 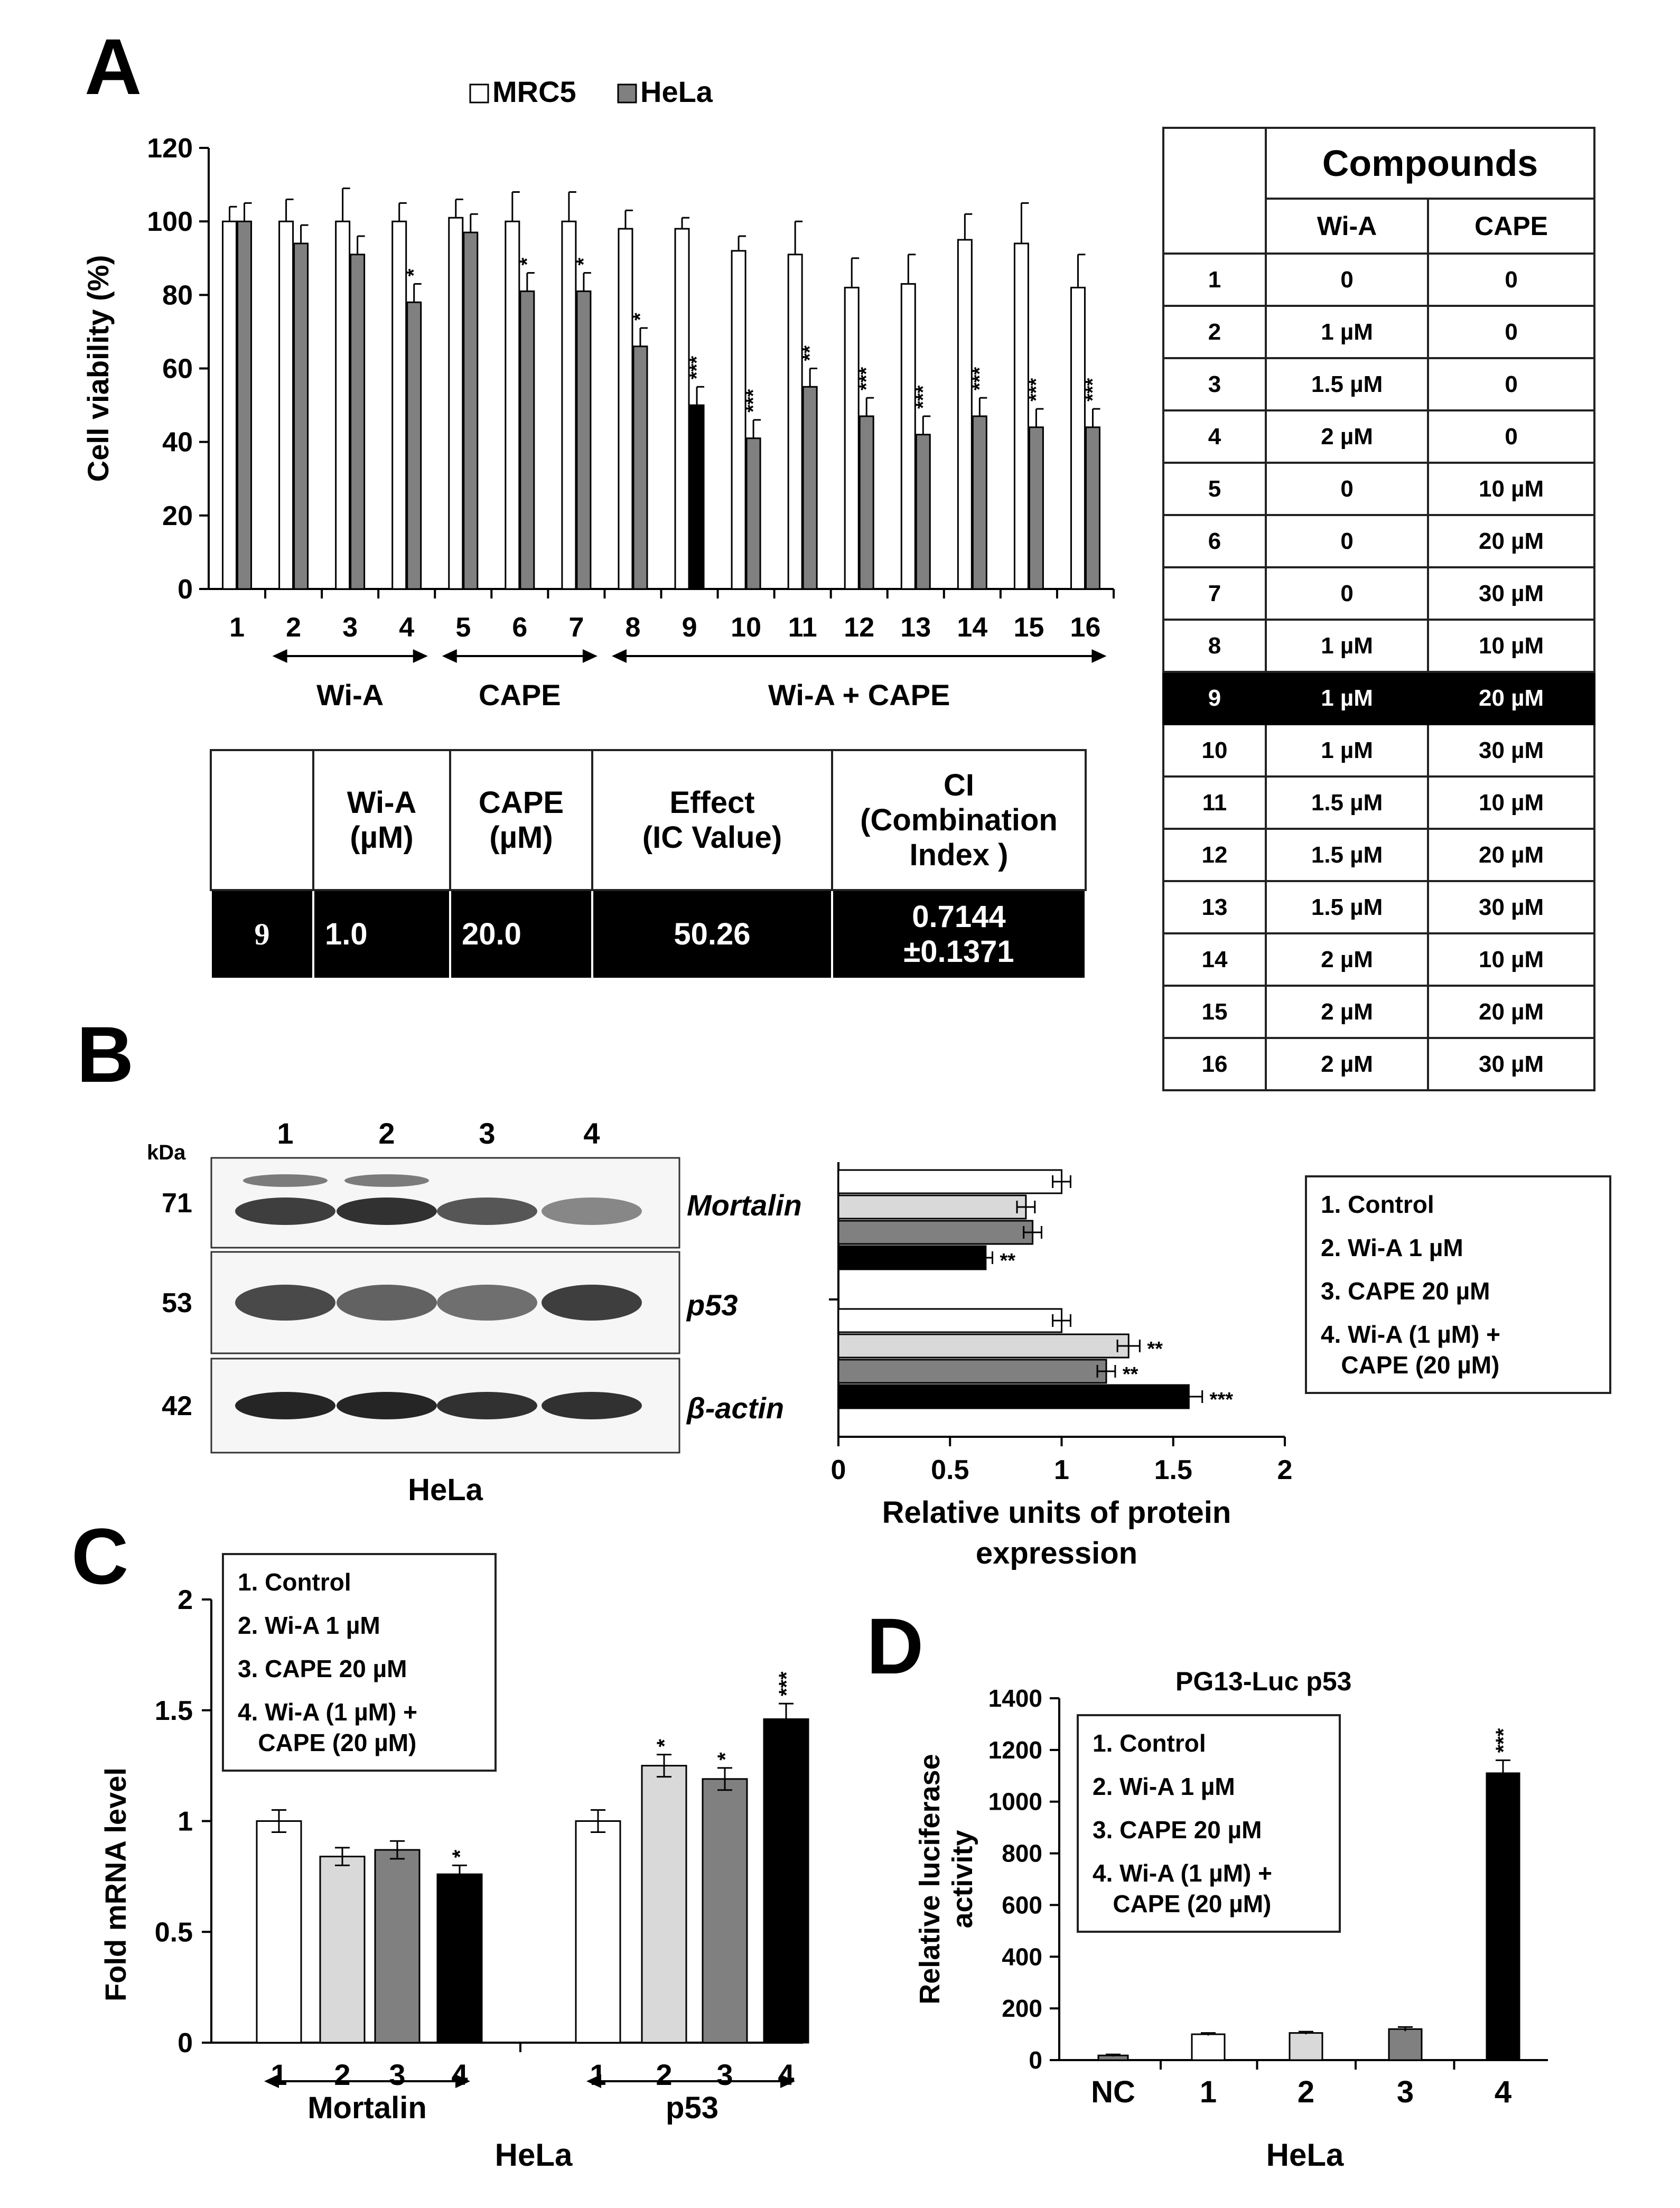 I want to click on x-tick-label-a: 1, so click(x=237, y=628).